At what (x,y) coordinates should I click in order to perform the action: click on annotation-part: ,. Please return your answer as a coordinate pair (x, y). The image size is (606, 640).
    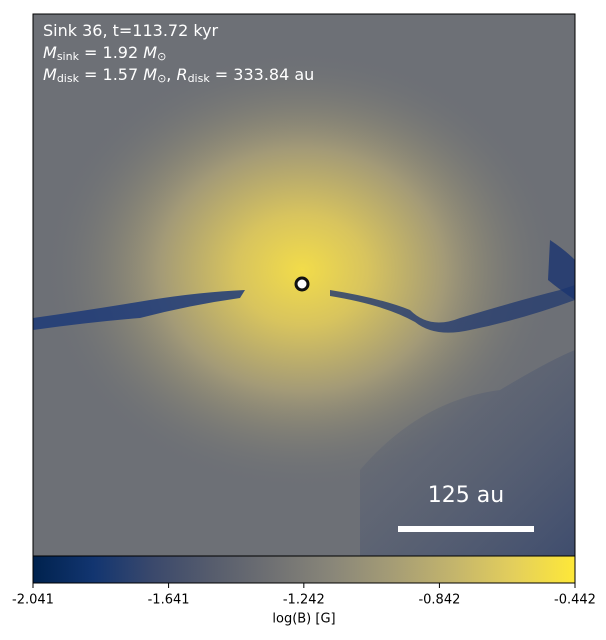
    Looking at the image, I should click on (171, 74).